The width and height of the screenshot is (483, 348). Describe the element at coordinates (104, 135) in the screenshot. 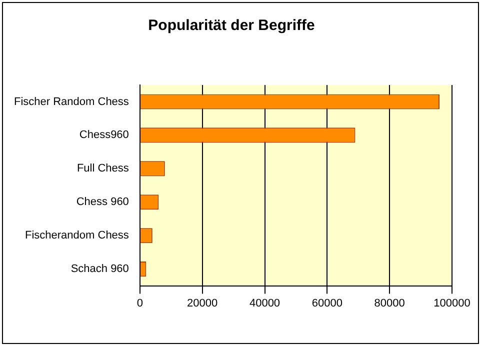

I see `y-tick-label: Chess960` at that location.